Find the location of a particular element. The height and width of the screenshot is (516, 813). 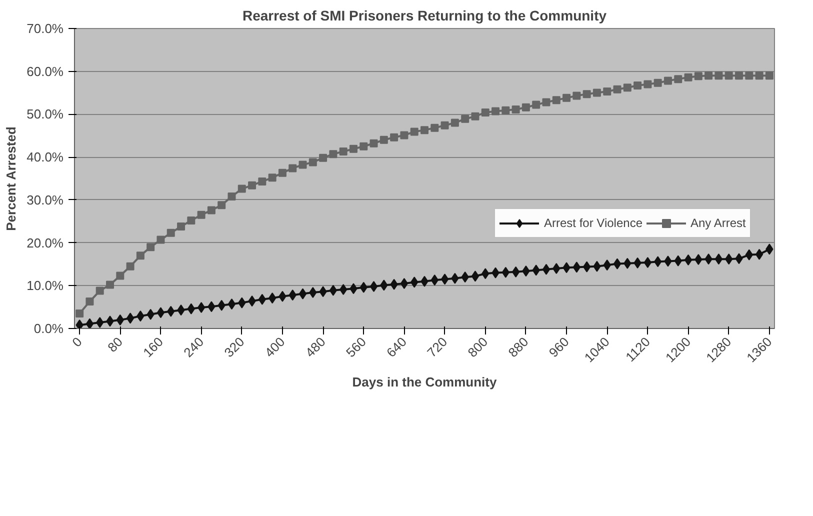

legend-label: Any Arrest is located at coordinates (718, 223).